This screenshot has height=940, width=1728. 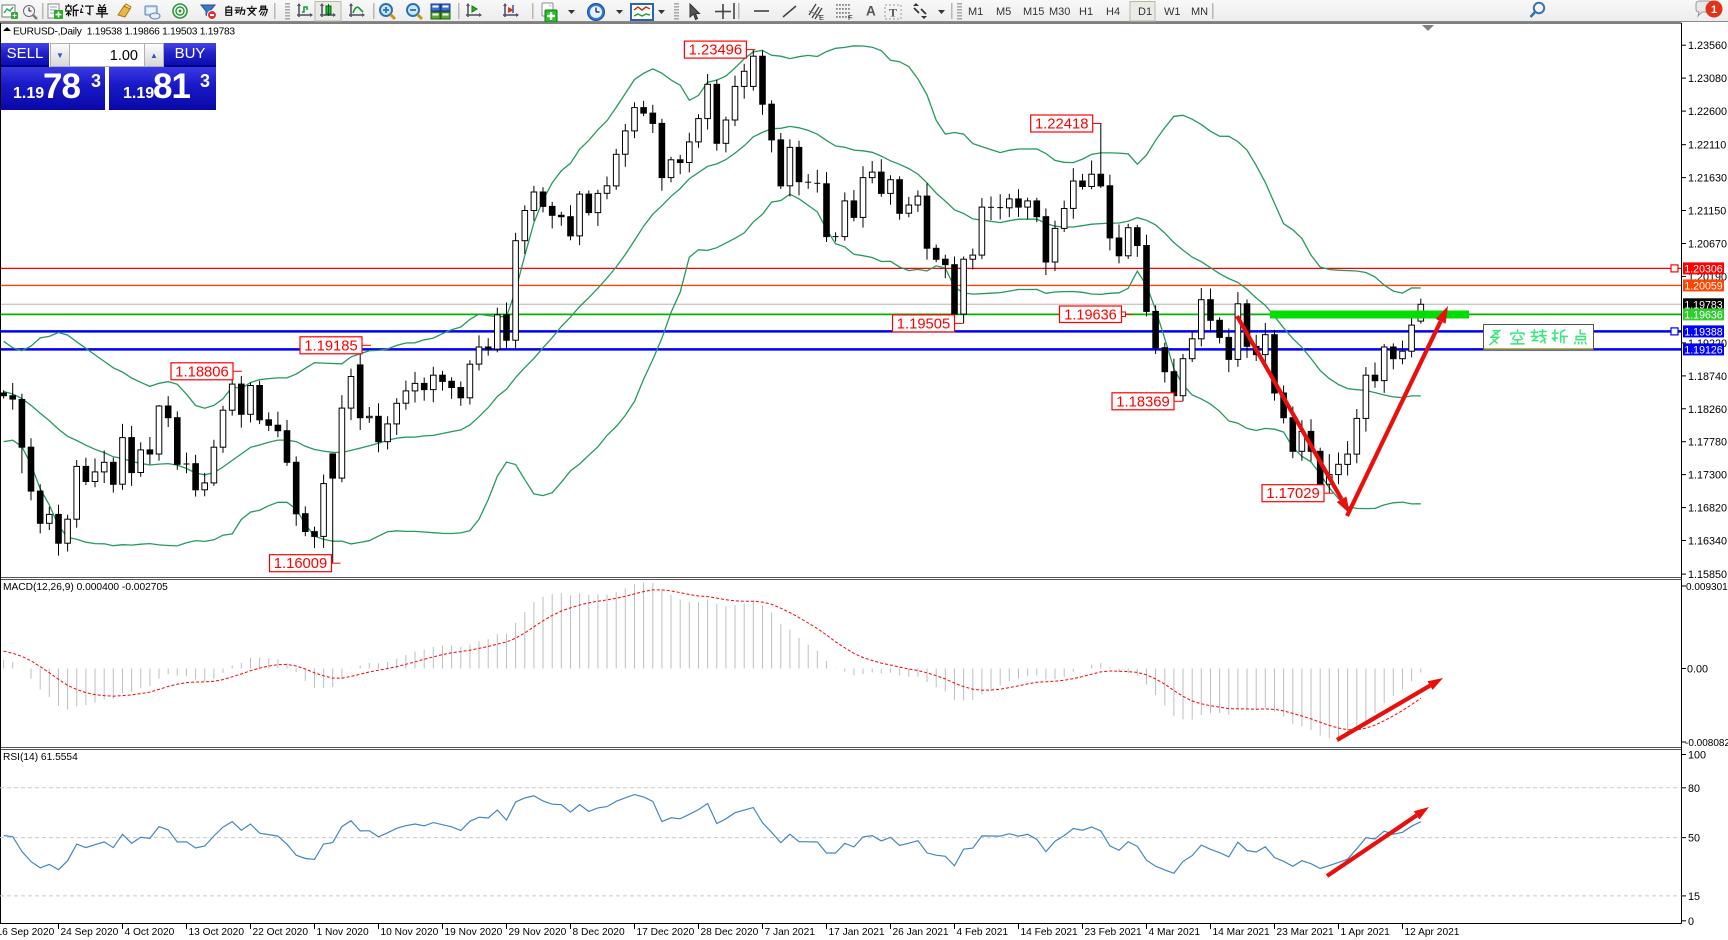 What do you see at coordinates (1050, 932) in the screenshot?
I see `svg-text: 14 Feb 2021` at bounding box center [1050, 932].